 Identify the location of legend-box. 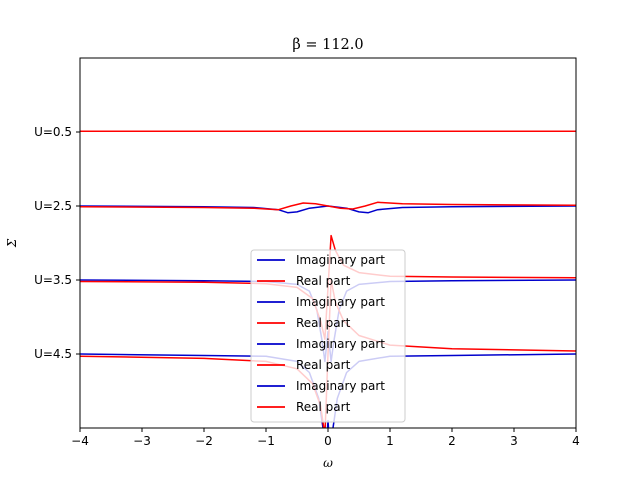
(328, 336).